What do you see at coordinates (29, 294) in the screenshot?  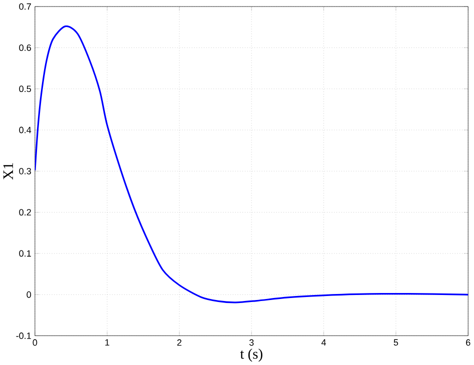 I see `y-tick-label: 0` at bounding box center [29, 294].